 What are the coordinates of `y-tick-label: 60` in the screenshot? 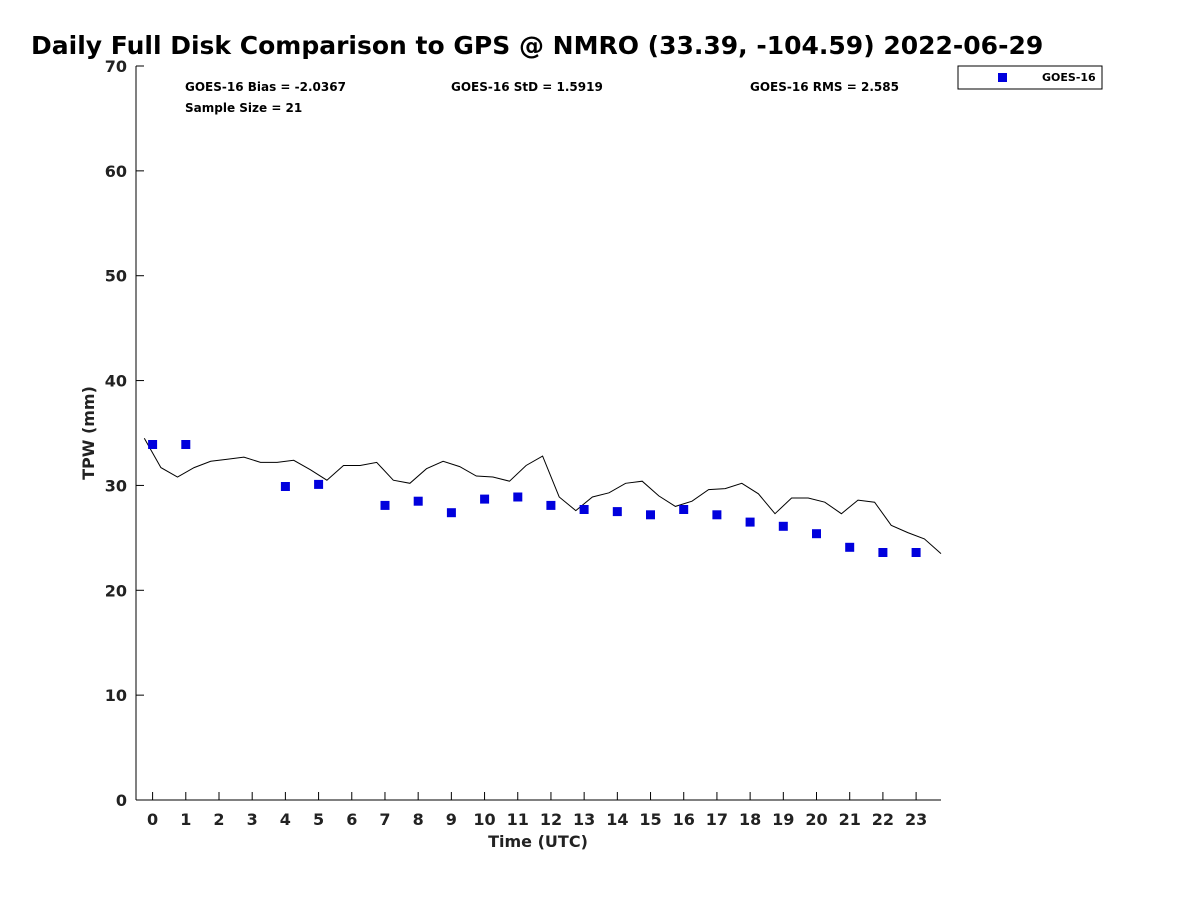 It's located at (116, 171).